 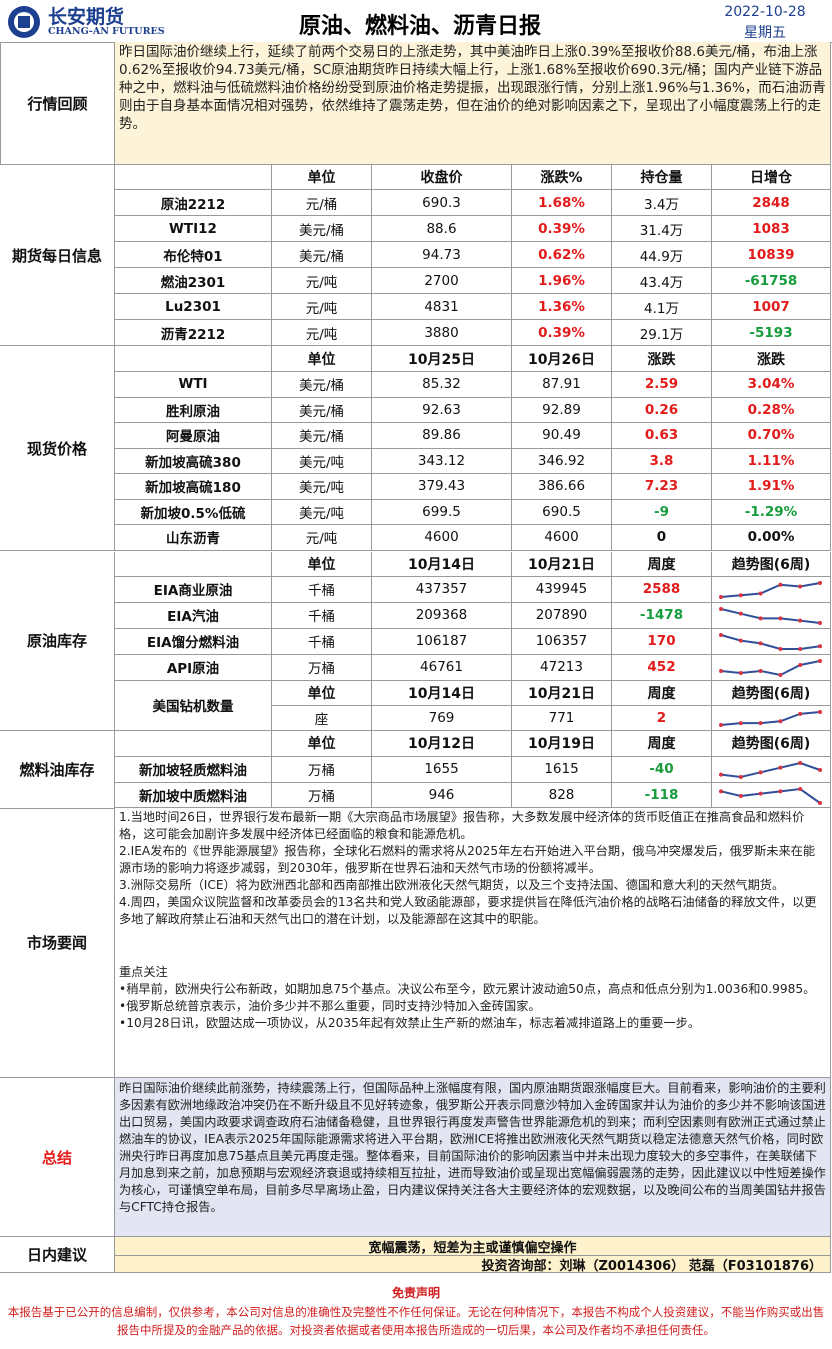 I want to click on cell: 92.89, so click(x=562, y=410).